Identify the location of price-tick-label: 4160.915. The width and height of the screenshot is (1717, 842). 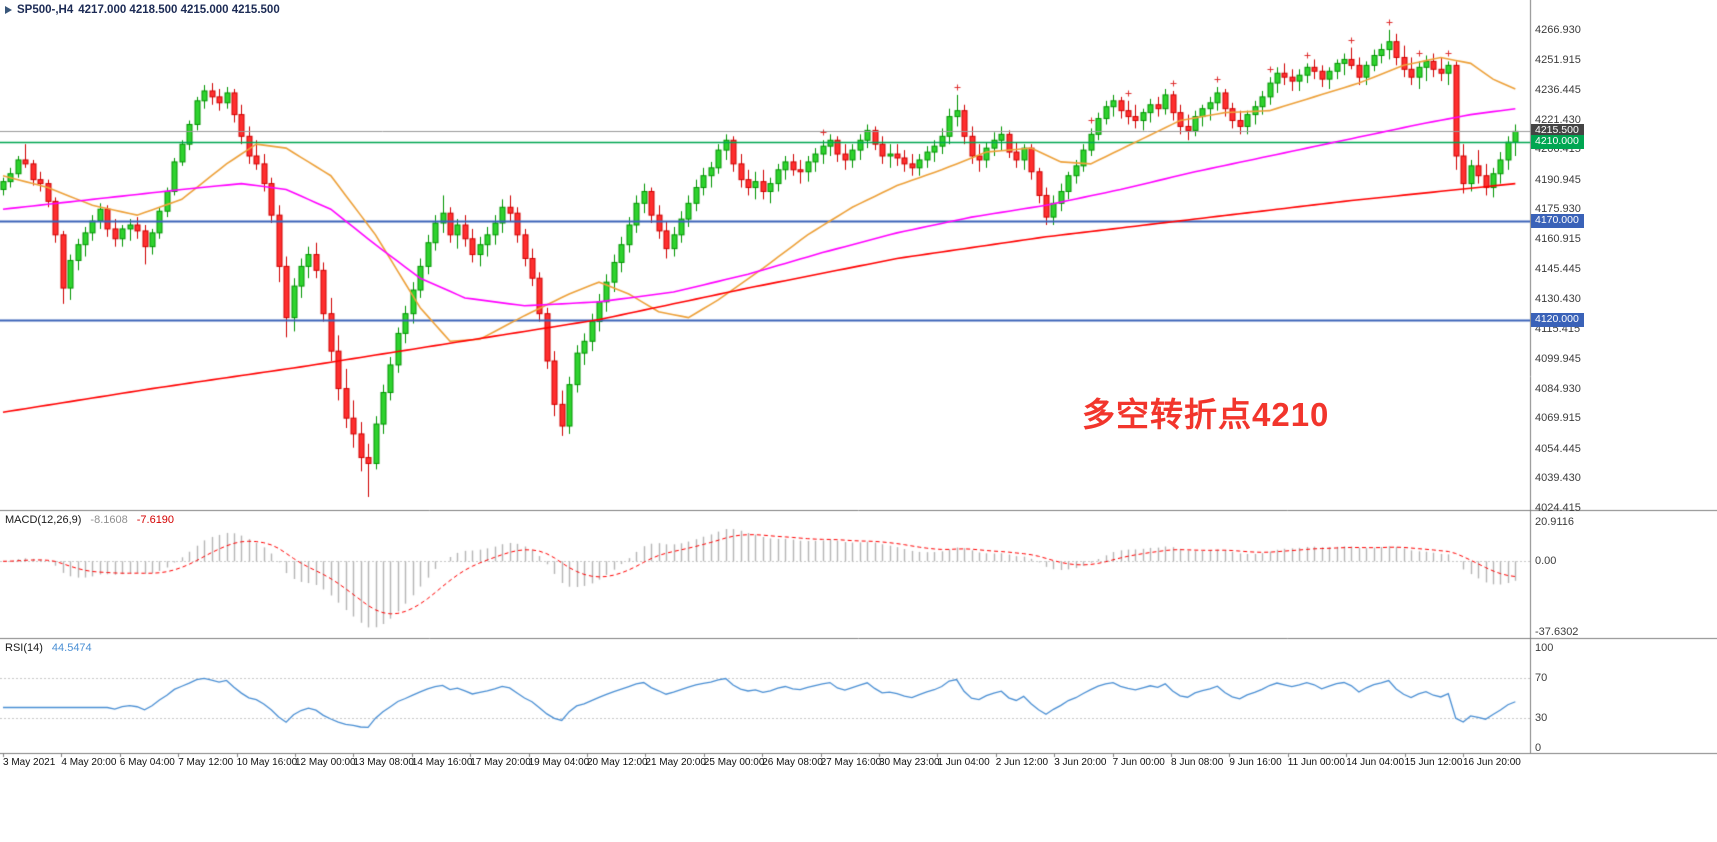
(1558, 238).